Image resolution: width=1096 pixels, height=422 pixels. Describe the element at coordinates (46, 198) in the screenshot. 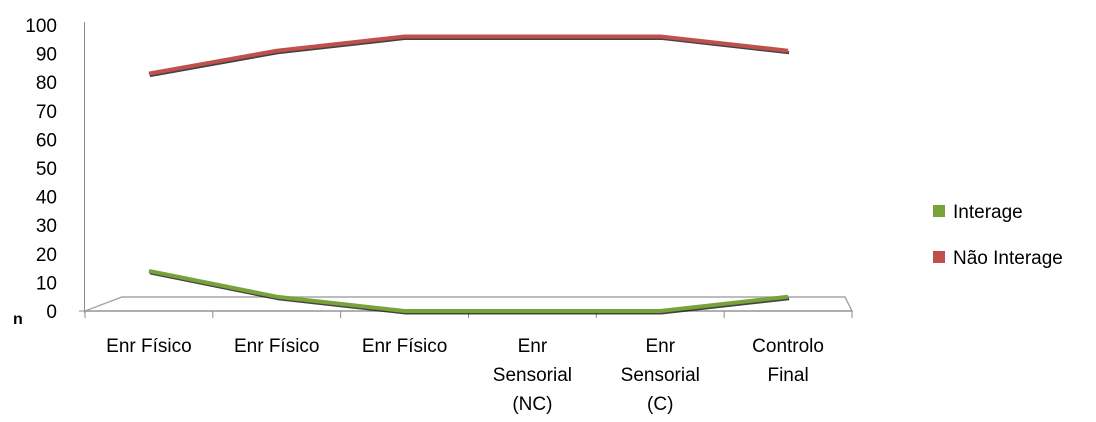

I see `y-tick-label: 40` at that location.